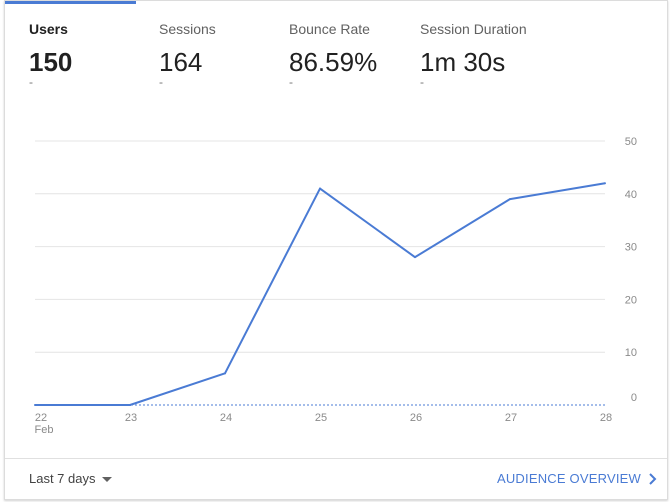 This screenshot has height=502, width=670. Describe the element at coordinates (606, 418) in the screenshot. I see `x-tick-label: 28` at that location.